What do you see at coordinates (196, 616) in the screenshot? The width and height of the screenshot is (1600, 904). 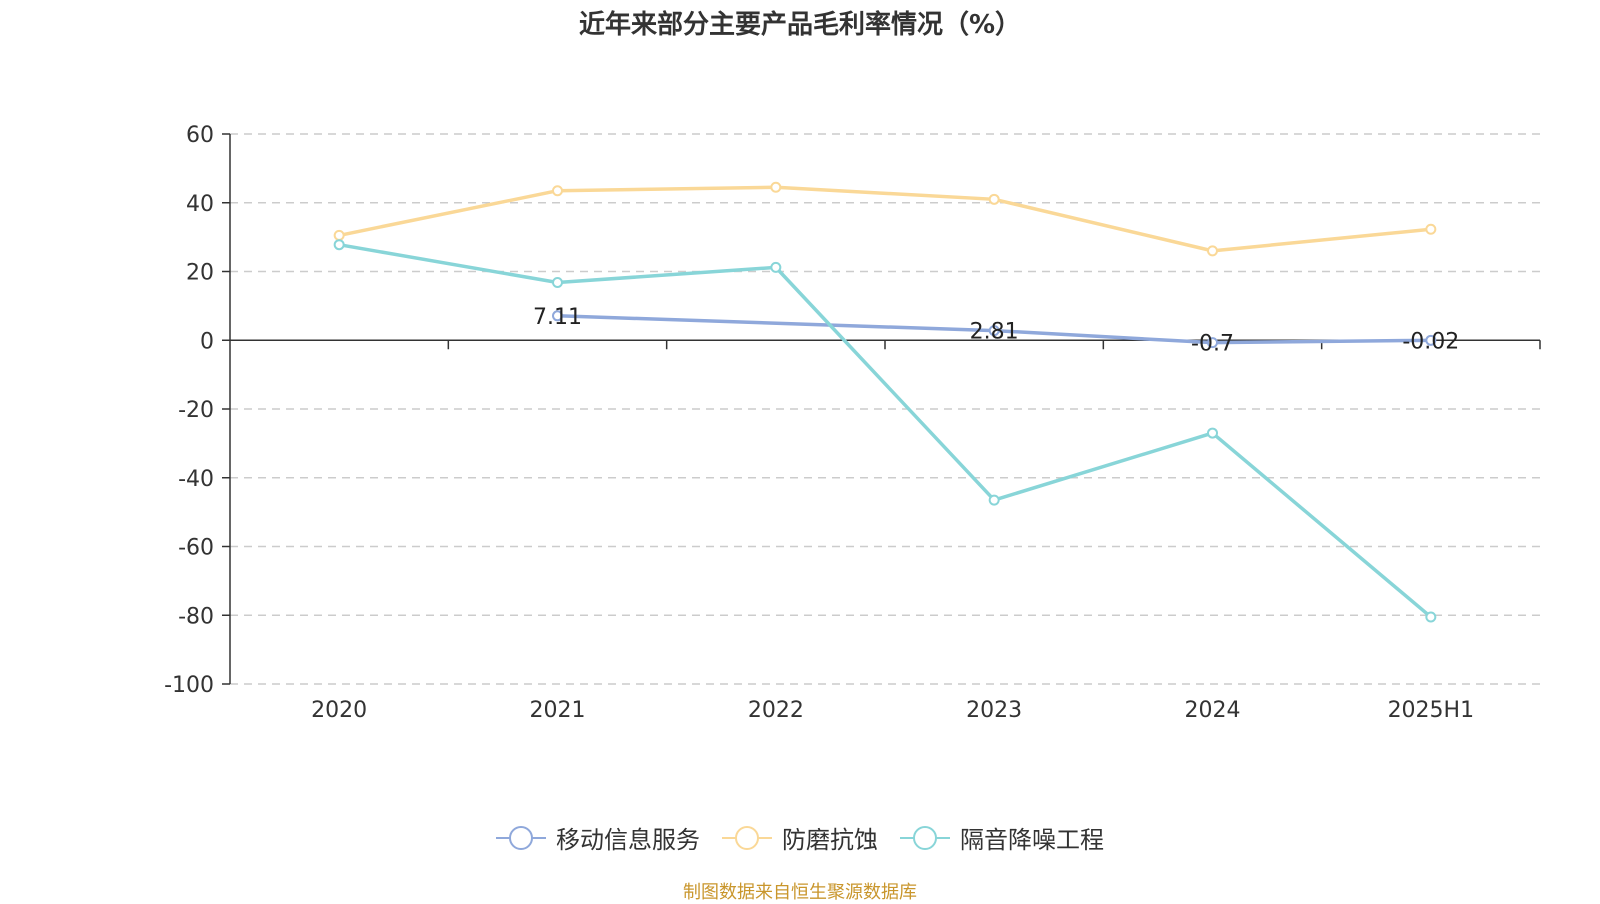 I see `y-tick-label: -80` at bounding box center [196, 616].